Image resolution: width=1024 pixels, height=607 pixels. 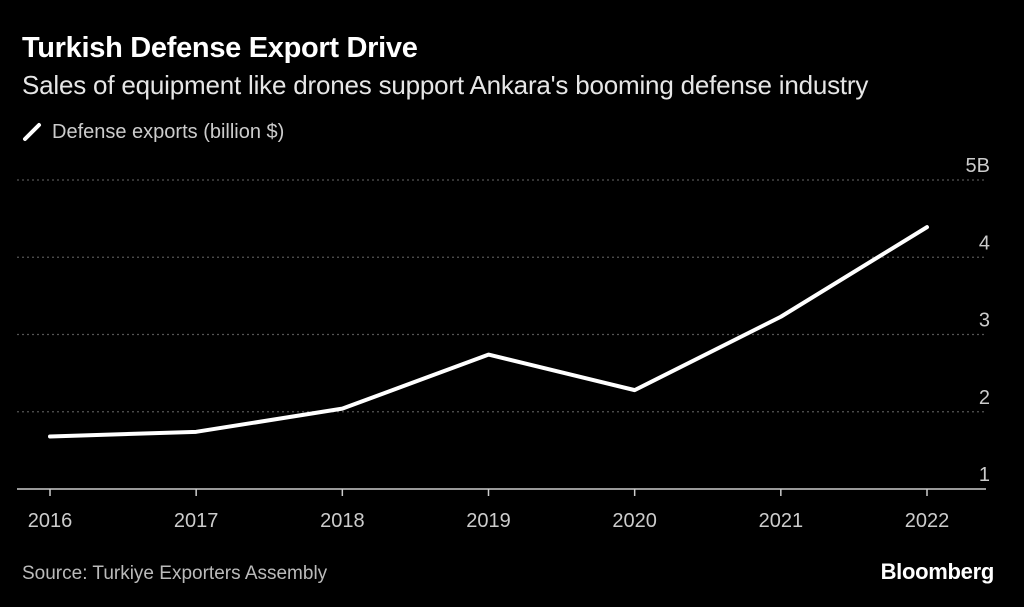 I want to click on legend: Defense exports (billion $), so click(x=153, y=132).